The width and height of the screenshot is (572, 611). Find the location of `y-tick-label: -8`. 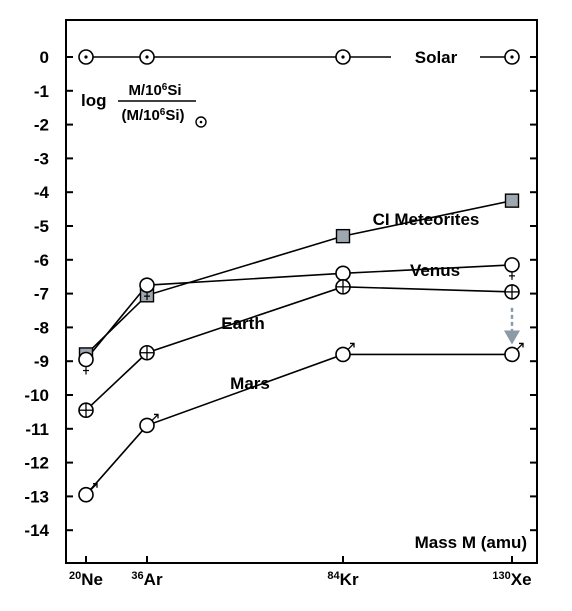

y-tick-label: -8 is located at coordinates (41, 327).